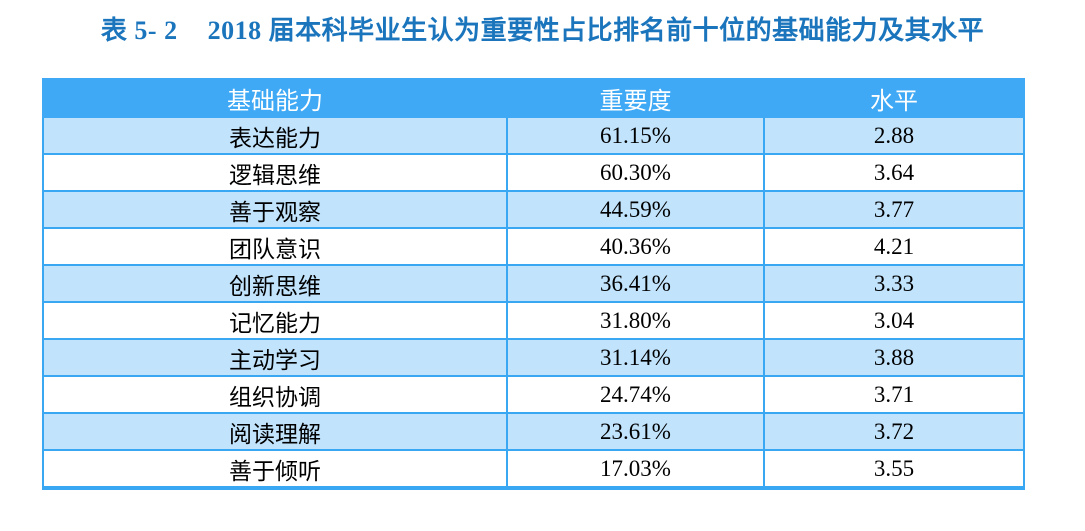 The width and height of the screenshot is (1085, 531). I want to click on table-row: 组织协调 24.74% 3.71, so click(533, 394).